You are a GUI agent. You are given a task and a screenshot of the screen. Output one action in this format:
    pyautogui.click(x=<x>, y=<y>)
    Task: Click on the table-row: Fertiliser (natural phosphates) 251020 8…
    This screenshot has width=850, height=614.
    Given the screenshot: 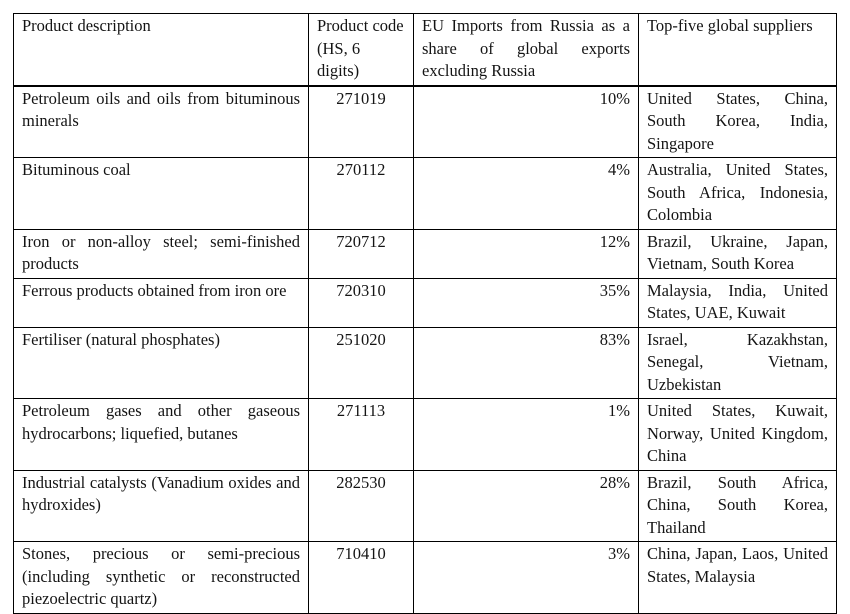 What is the action you would take?
    pyautogui.click(x=425, y=362)
    